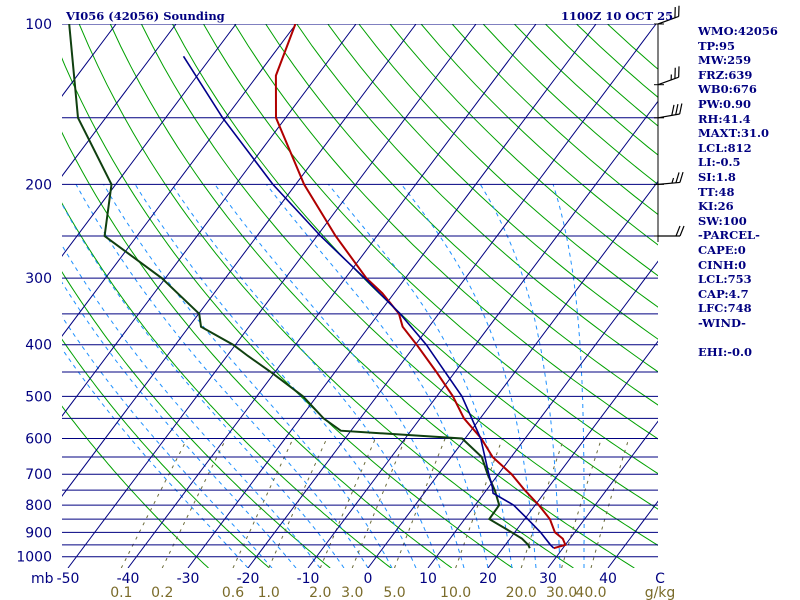 This screenshot has width=800, height=600. Describe the element at coordinates (727, 89) in the screenshot. I see `index-line: WB0:676` at that location.